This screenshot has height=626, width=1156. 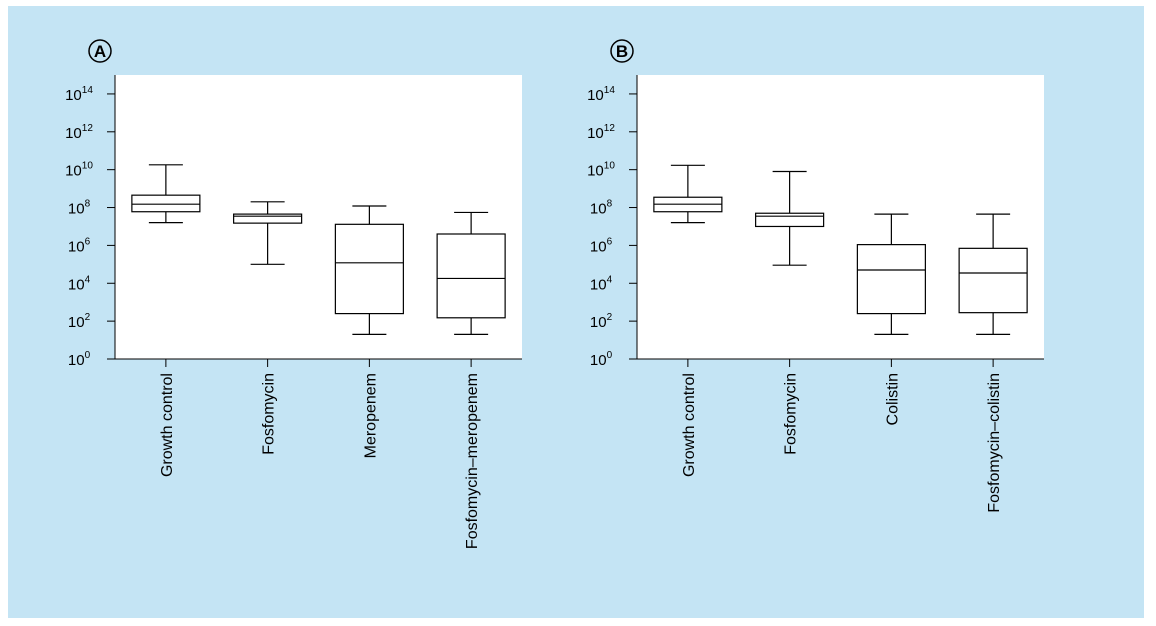 I want to click on x-category-label: Fosfomycin–meropenem, so click(x=472, y=461).